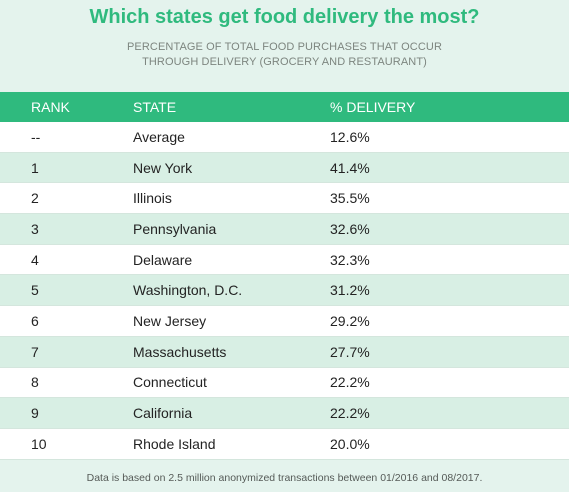 The image size is (569, 492). Describe the element at coordinates (350, 320) in the screenshot. I see `delivery-cell: 29.2%` at that location.